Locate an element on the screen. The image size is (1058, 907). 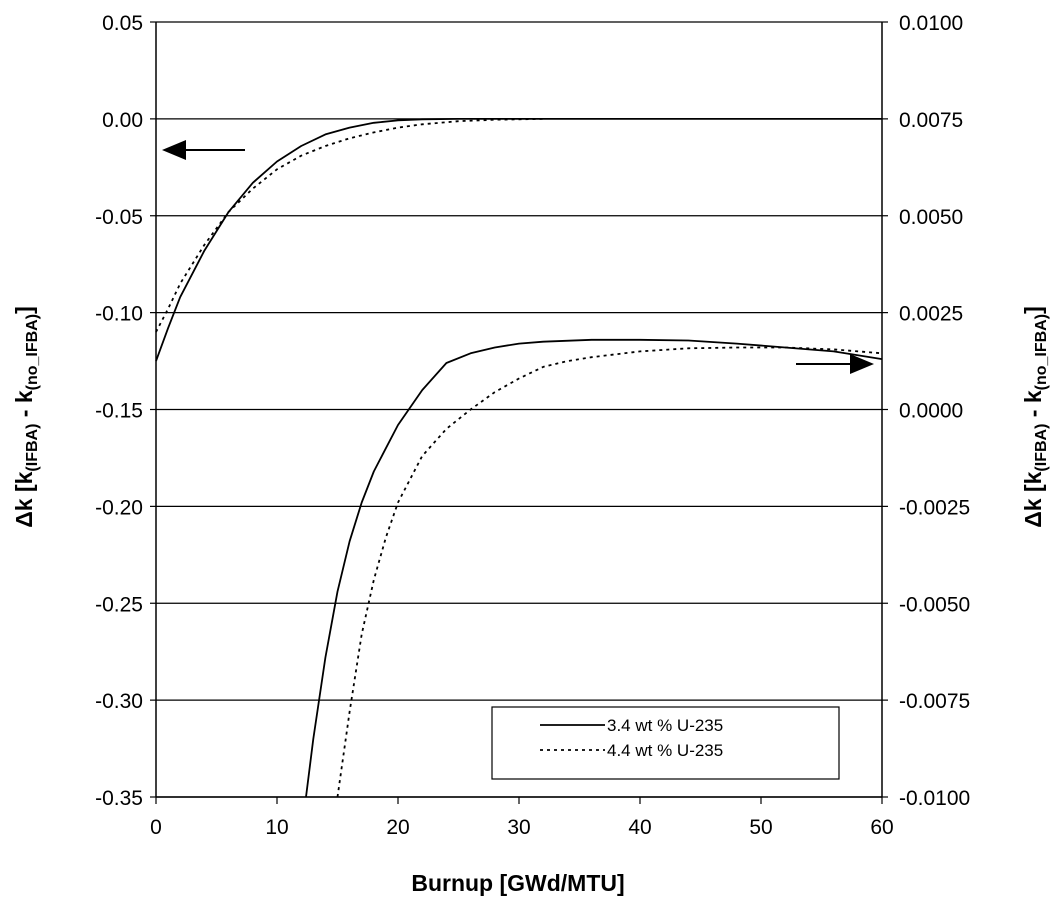
y-right-tick-label: 0.0000 is located at coordinates (931, 411).